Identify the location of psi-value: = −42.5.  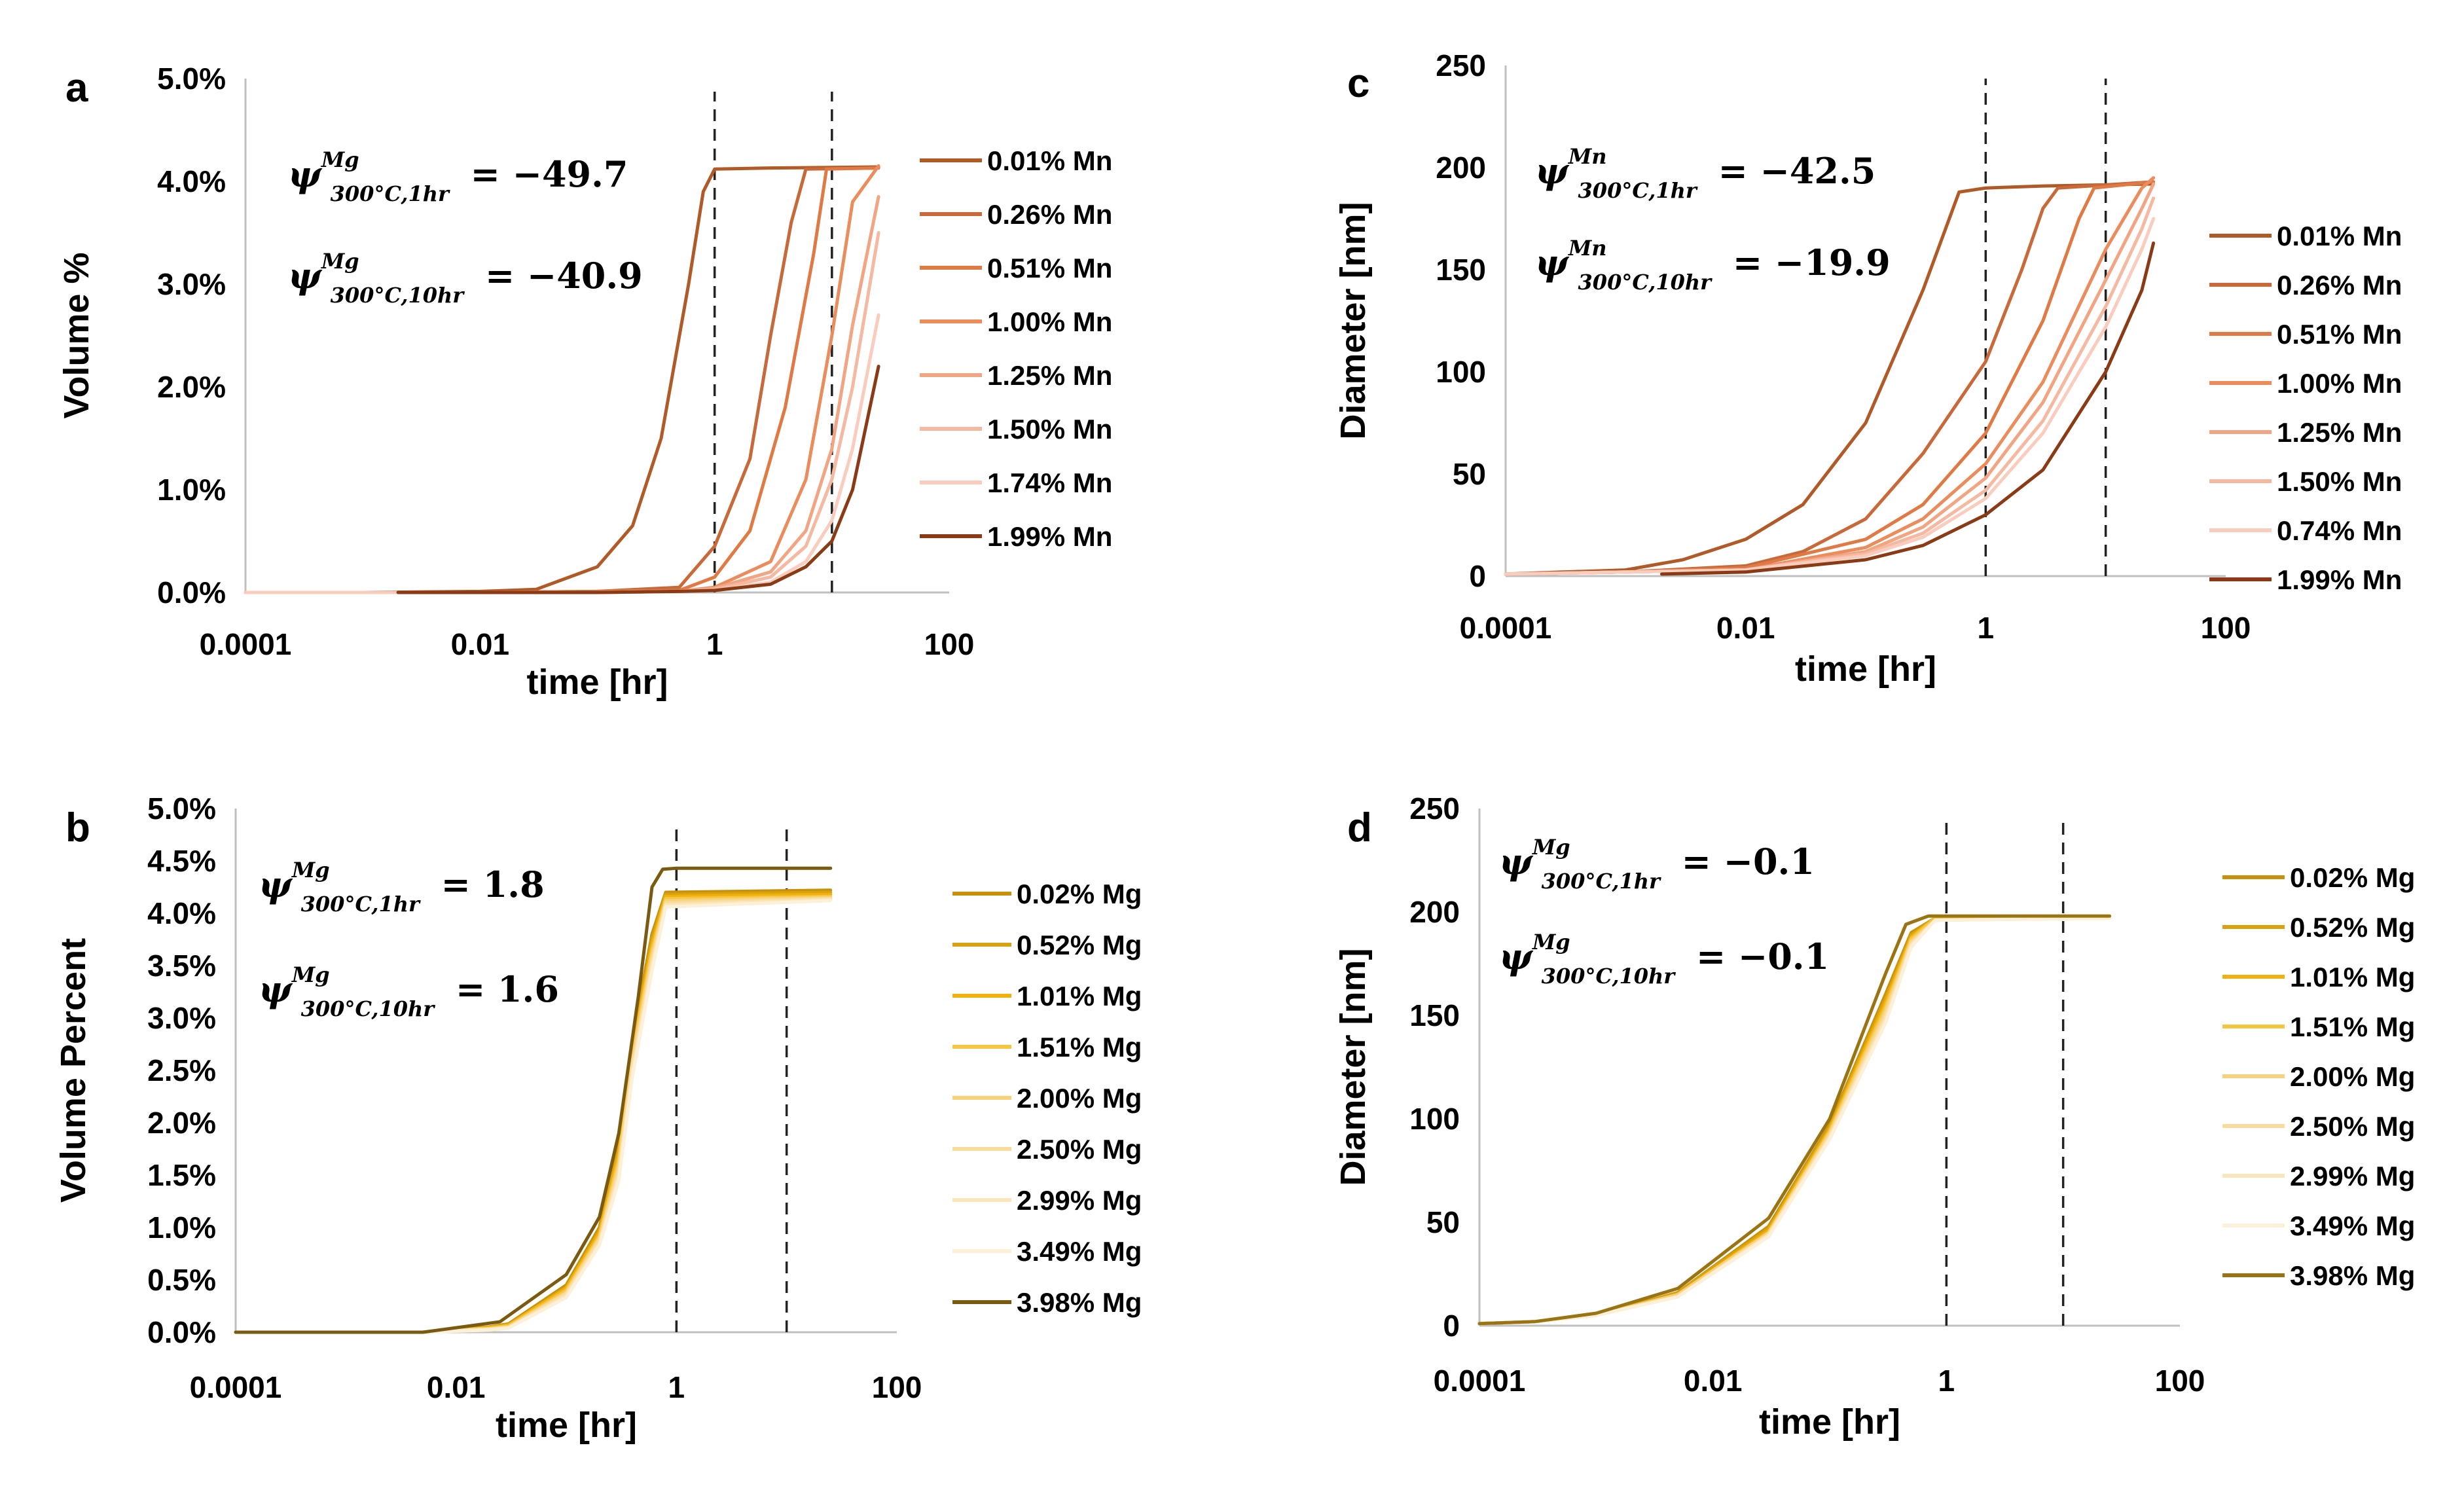
(1791, 171).